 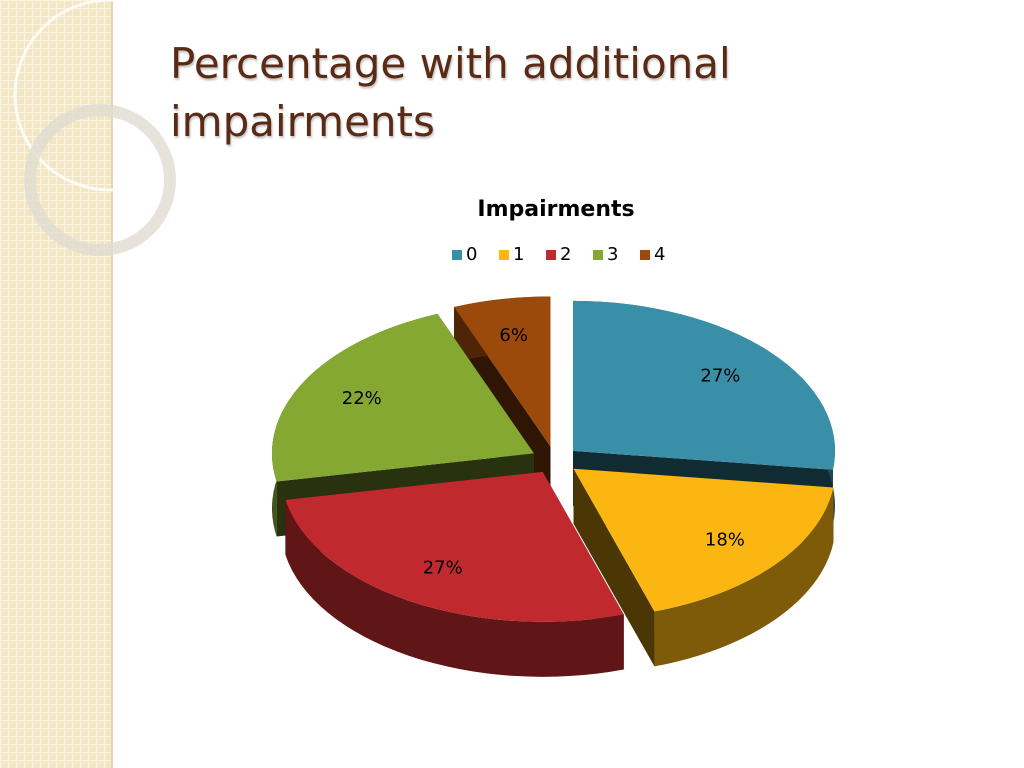 What do you see at coordinates (659, 254) in the screenshot?
I see `legend-label: 4` at bounding box center [659, 254].